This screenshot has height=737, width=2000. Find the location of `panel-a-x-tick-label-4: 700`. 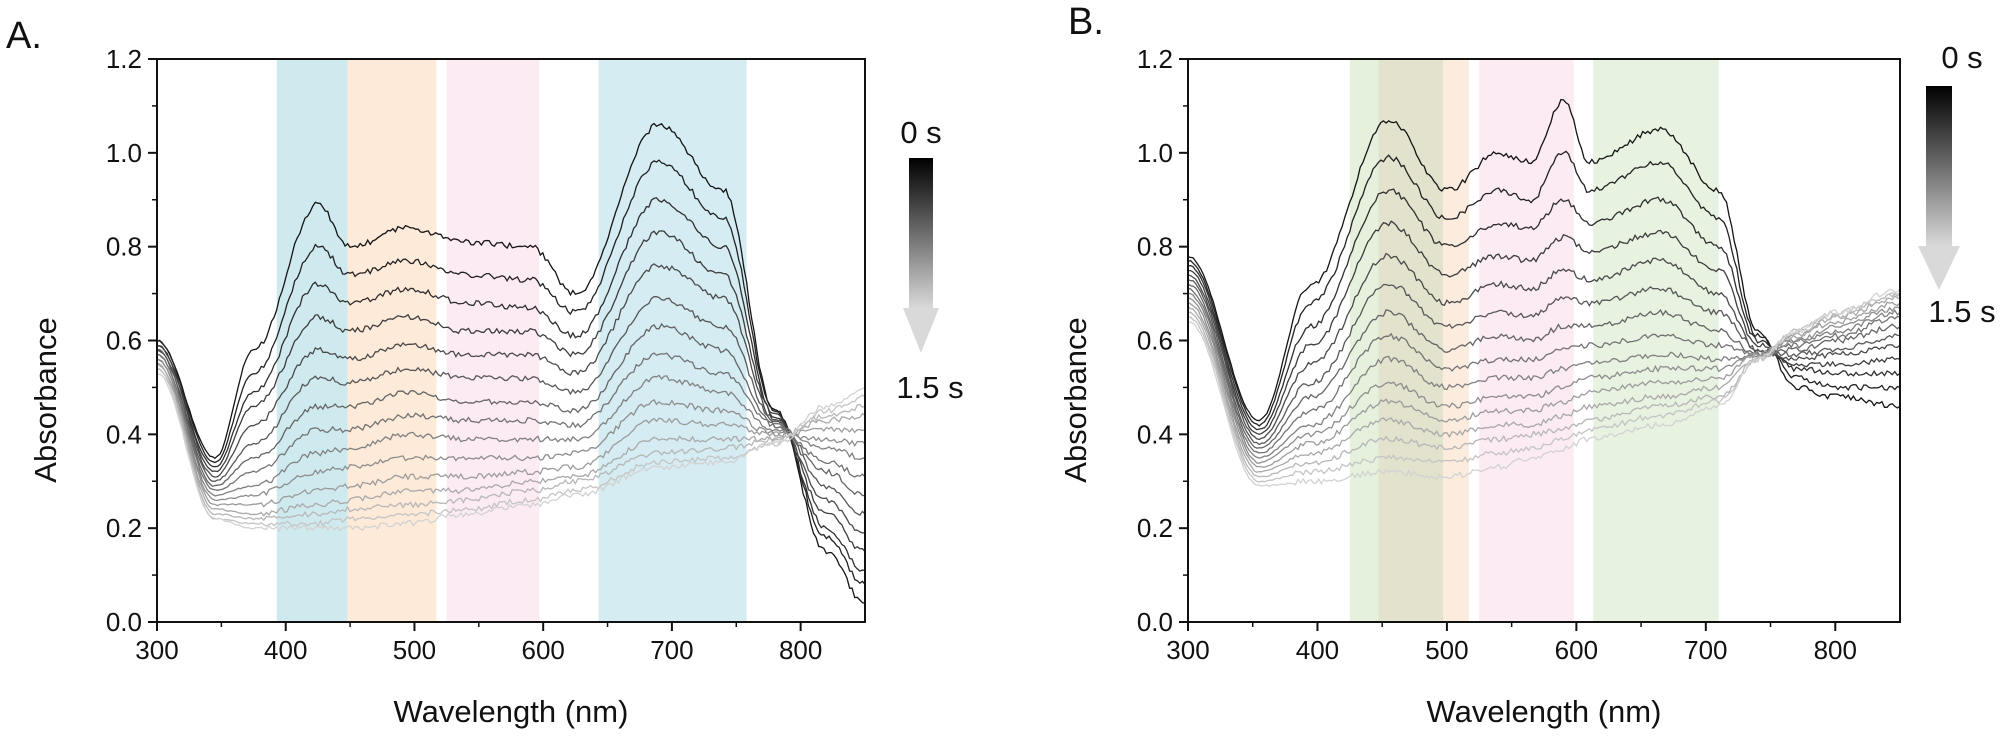

panel-a-x-tick-label-4: 700 is located at coordinates (671, 650).